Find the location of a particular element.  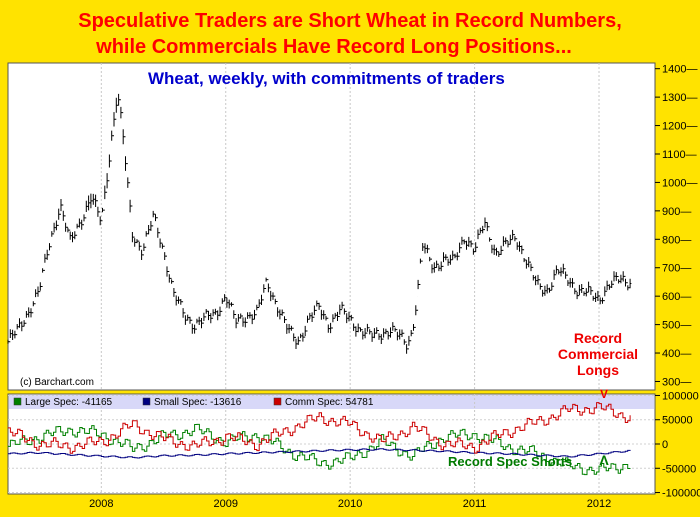

price-y-tick-label: 1100— is located at coordinates (679, 155).